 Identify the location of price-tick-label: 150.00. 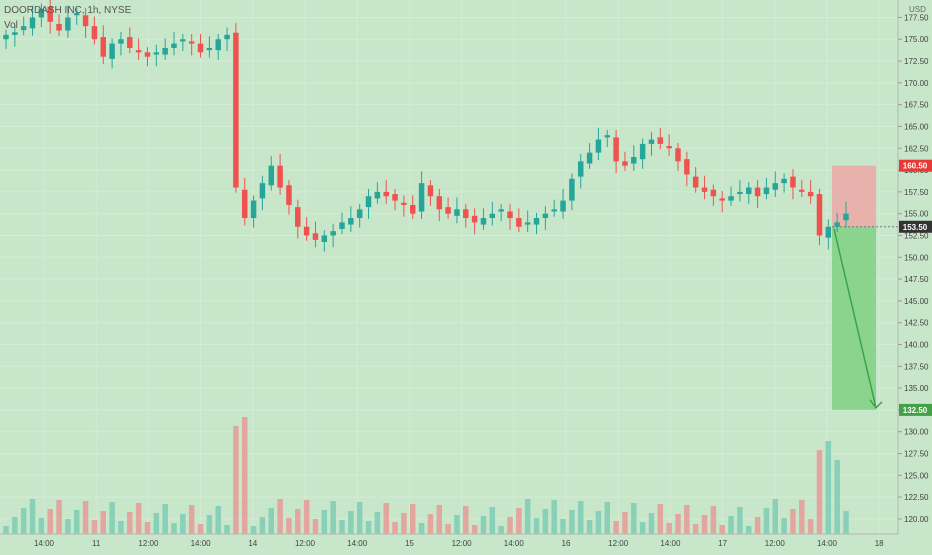
(916, 257).